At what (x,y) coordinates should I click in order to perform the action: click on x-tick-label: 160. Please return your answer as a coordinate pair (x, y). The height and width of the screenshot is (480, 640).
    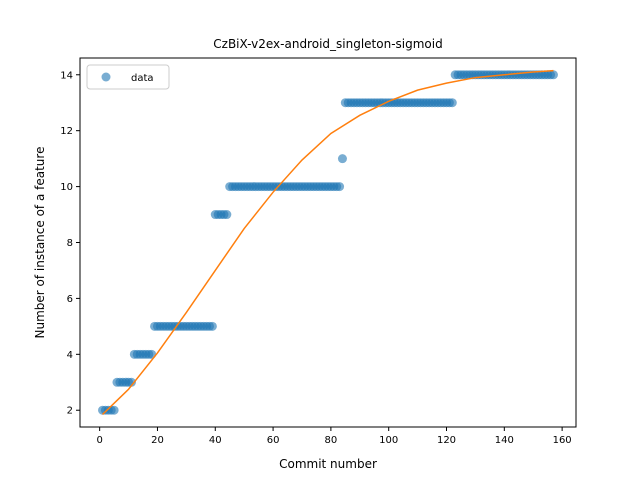
    Looking at the image, I should click on (562, 440).